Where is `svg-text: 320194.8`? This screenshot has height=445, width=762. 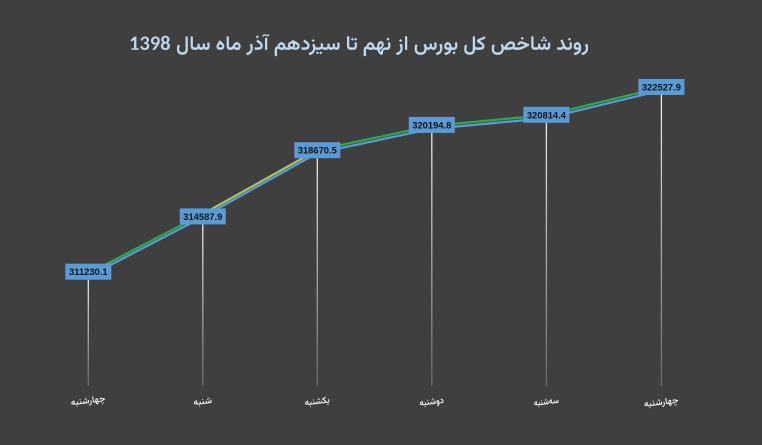
svg-text: 320194.8 is located at coordinates (431, 124).